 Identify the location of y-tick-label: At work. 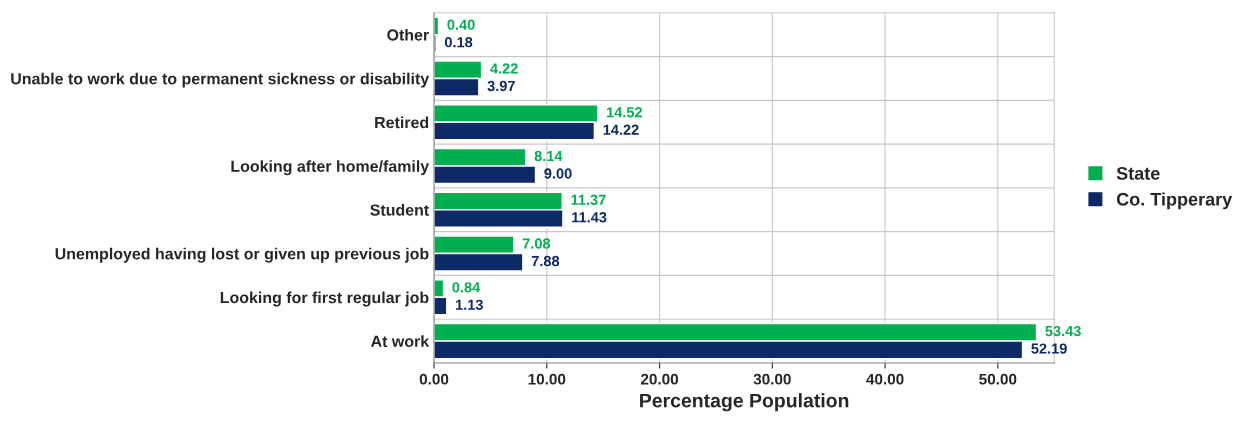
(400, 341).